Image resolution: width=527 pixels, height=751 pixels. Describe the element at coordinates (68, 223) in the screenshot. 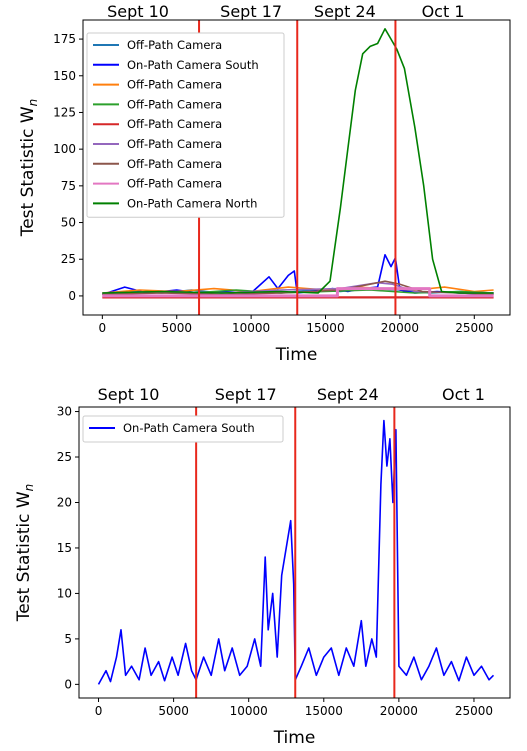

I see `y-tick-label: 50` at that location.